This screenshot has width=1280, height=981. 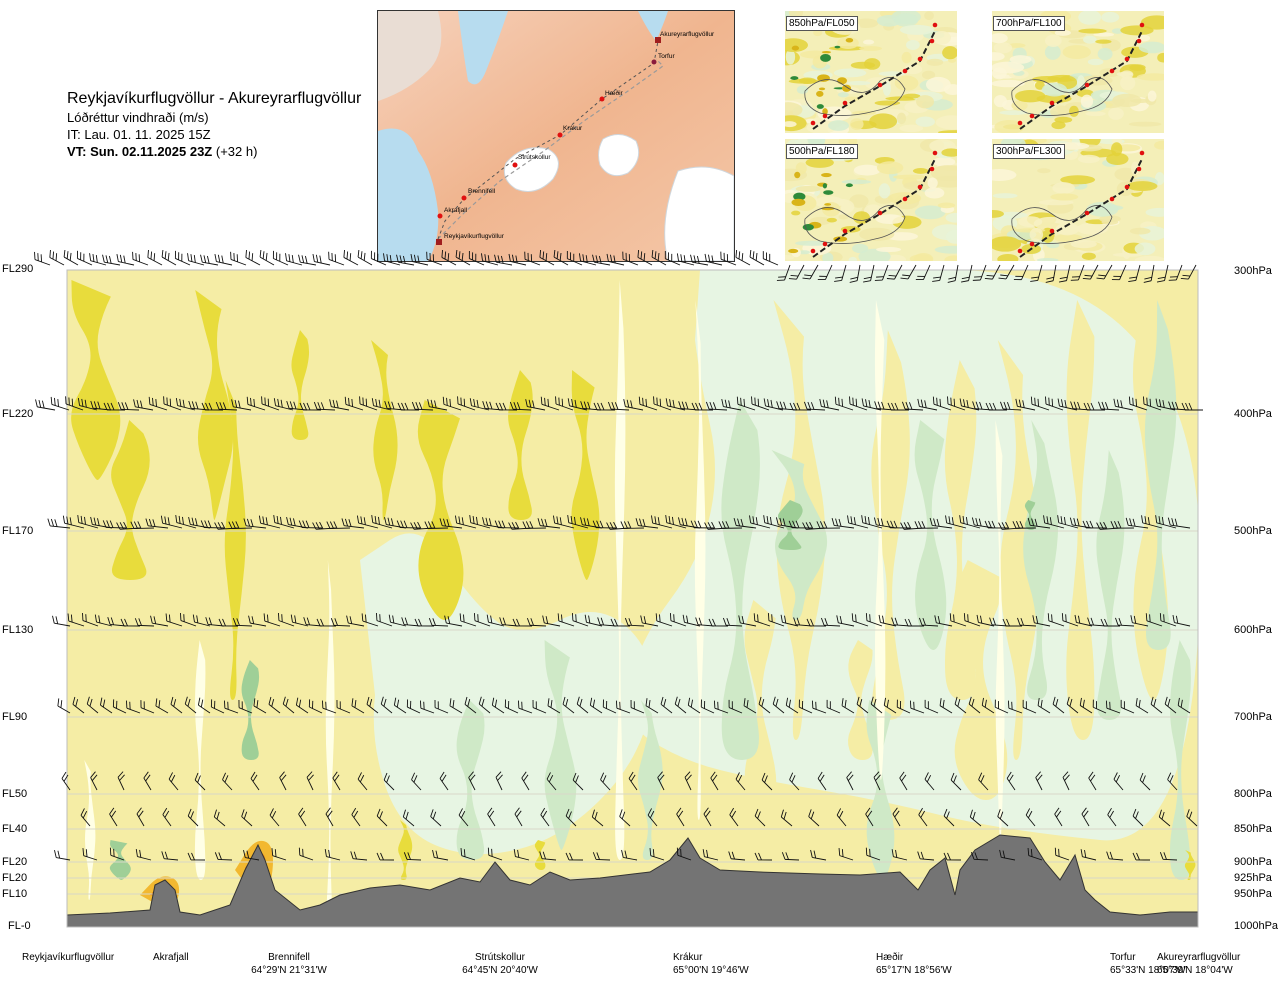 I want to click on map-label-reykjavik: Reykjavíkurflugvöllur, so click(x=474, y=236).